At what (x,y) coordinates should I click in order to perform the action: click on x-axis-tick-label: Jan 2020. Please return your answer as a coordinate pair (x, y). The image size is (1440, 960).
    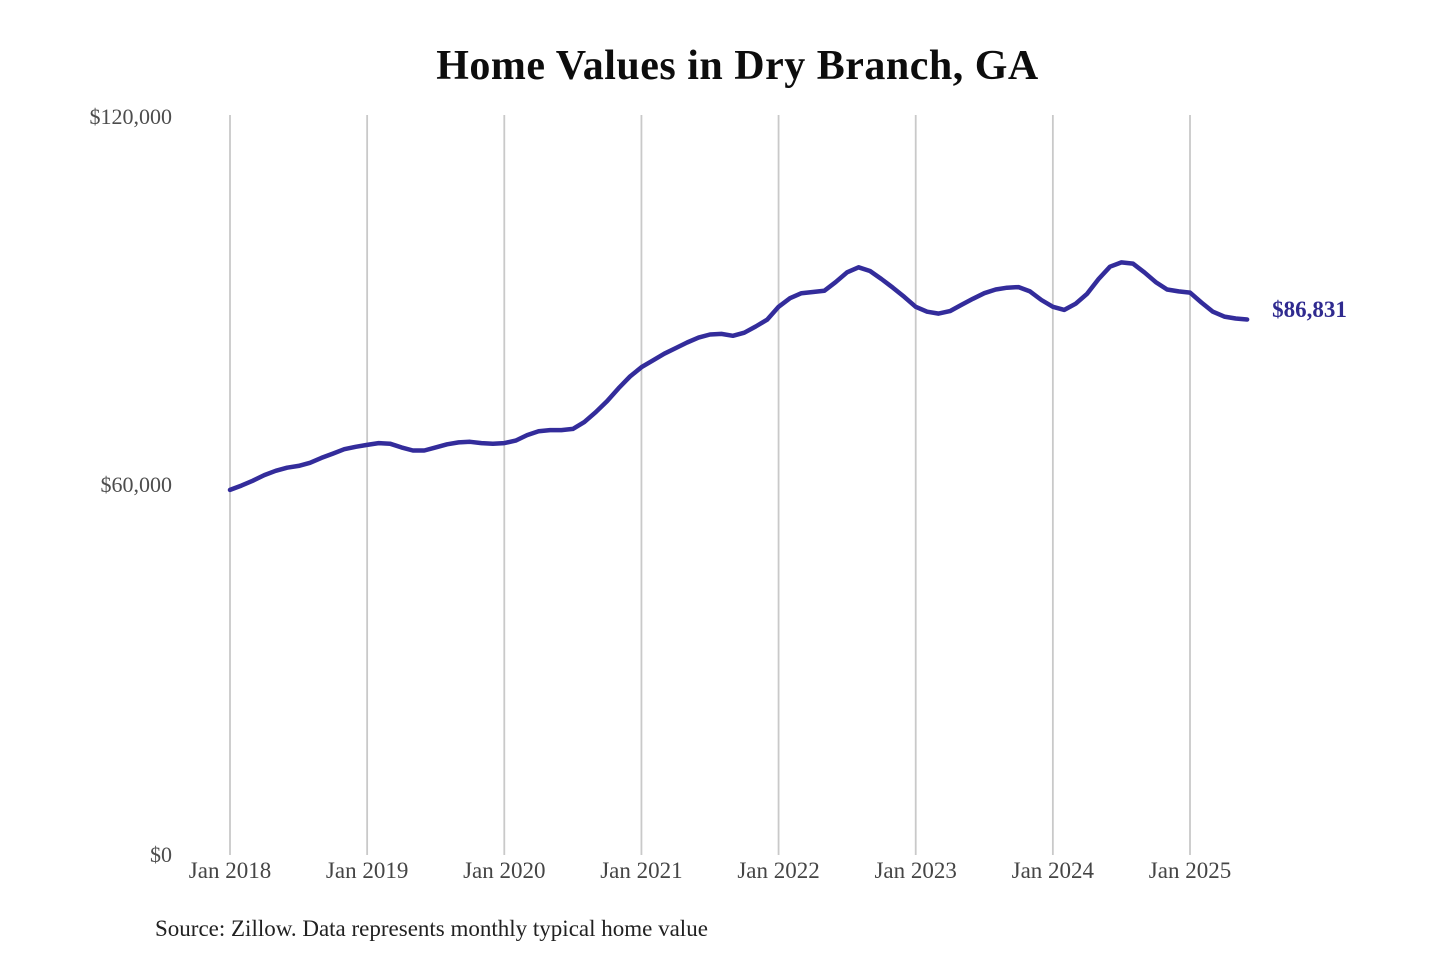
    Looking at the image, I should click on (504, 870).